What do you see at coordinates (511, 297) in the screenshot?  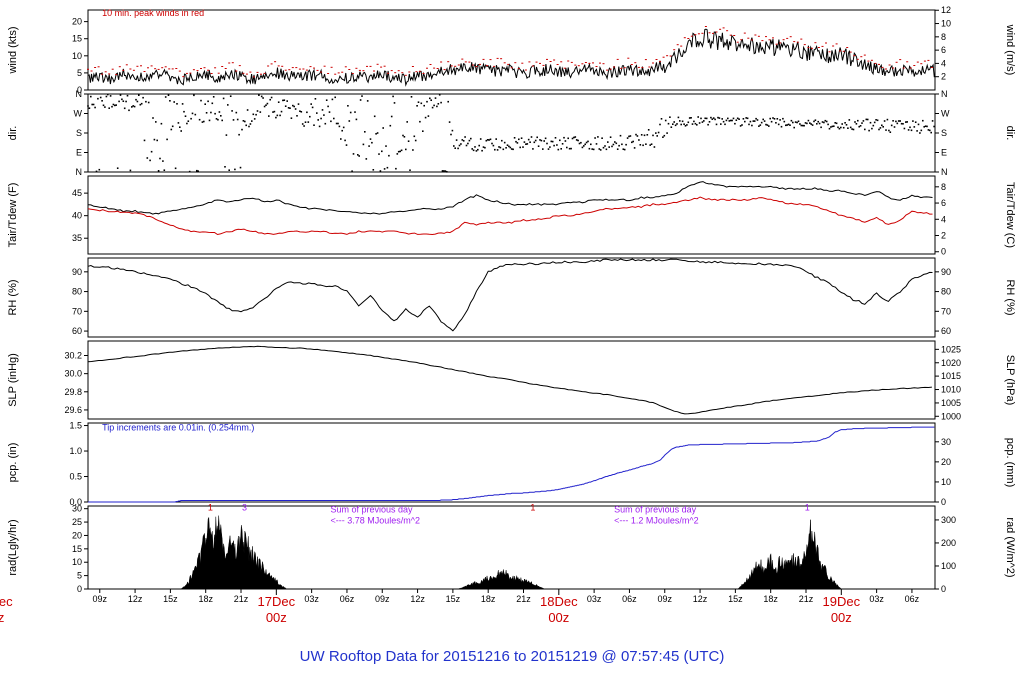 I see `plot-border` at bounding box center [511, 297].